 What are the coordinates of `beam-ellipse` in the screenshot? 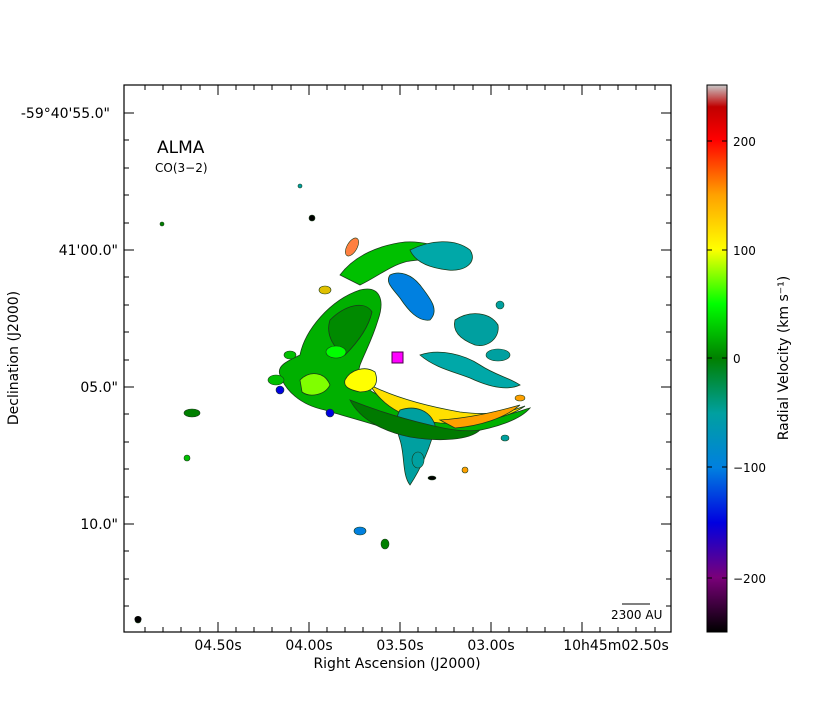 It's located at (138, 619).